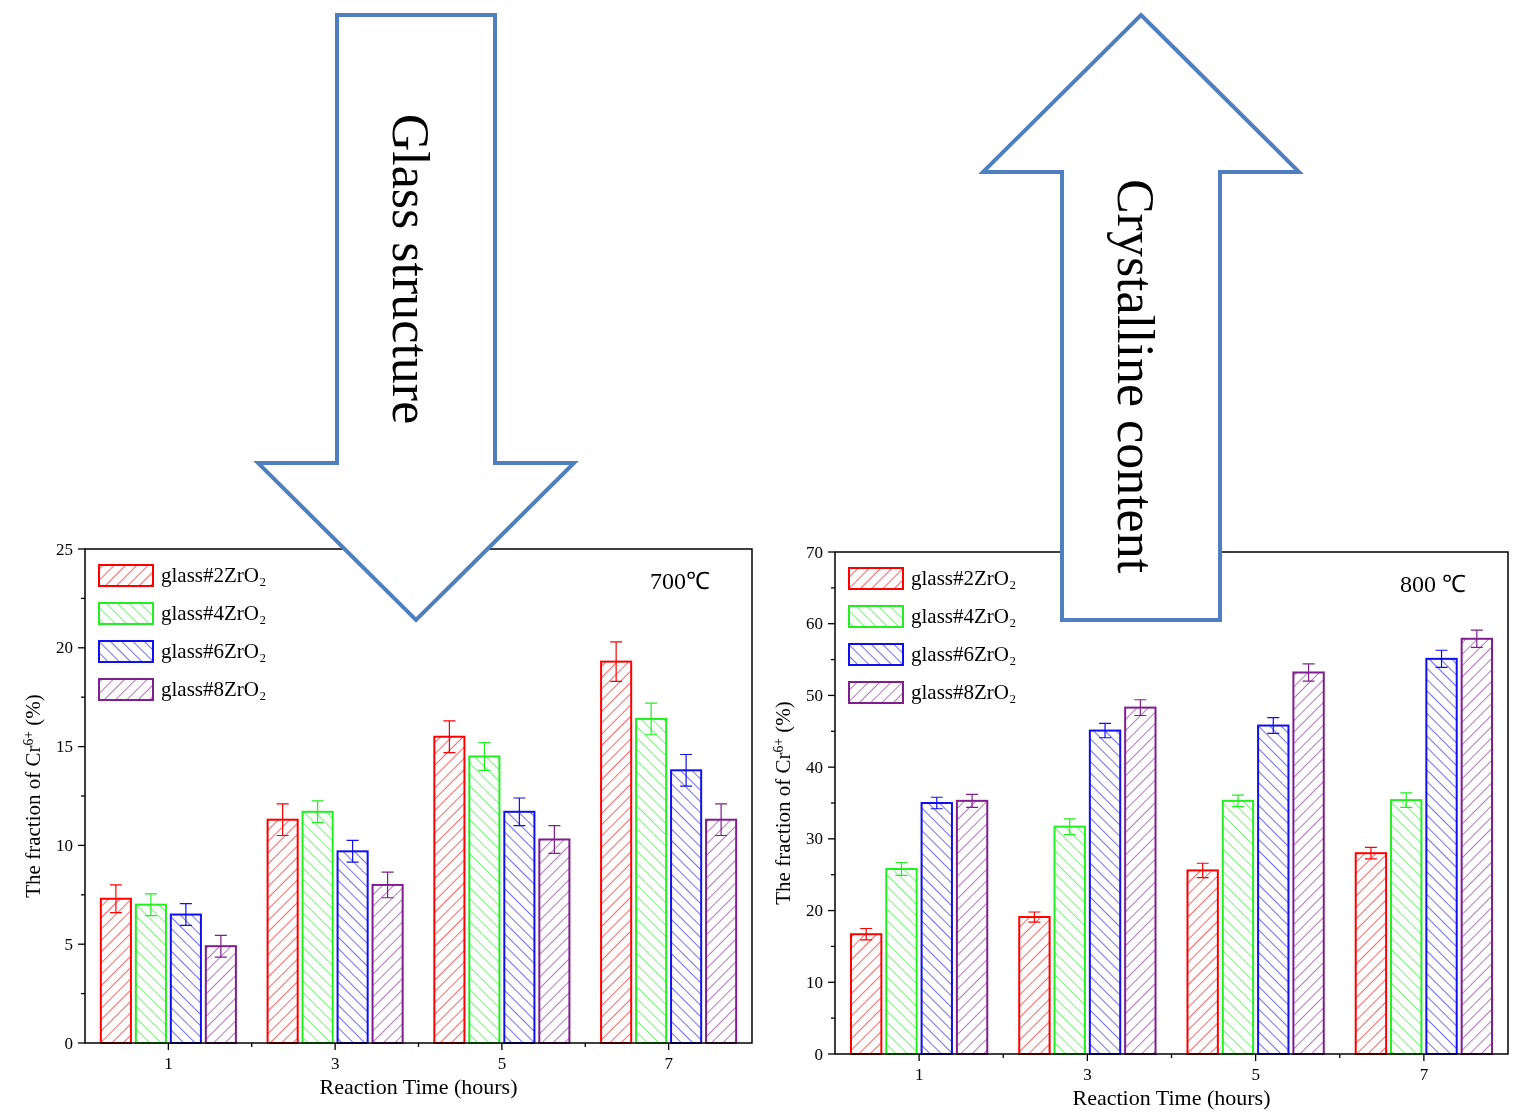 The image size is (1519, 1113). What do you see at coordinates (1135, 376) in the screenshot?
I see `annotation: Crystalline content` at bounding box center [1135, 376].